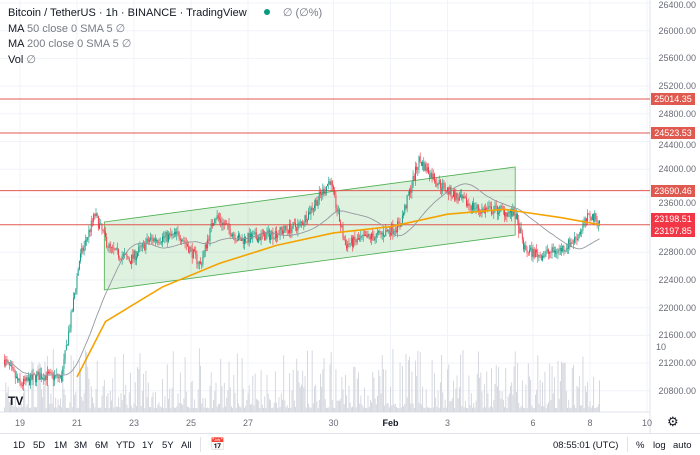  Describe the element at coordinates (659, 445) in the screenshot. I see `log-toggle: log` at that location.